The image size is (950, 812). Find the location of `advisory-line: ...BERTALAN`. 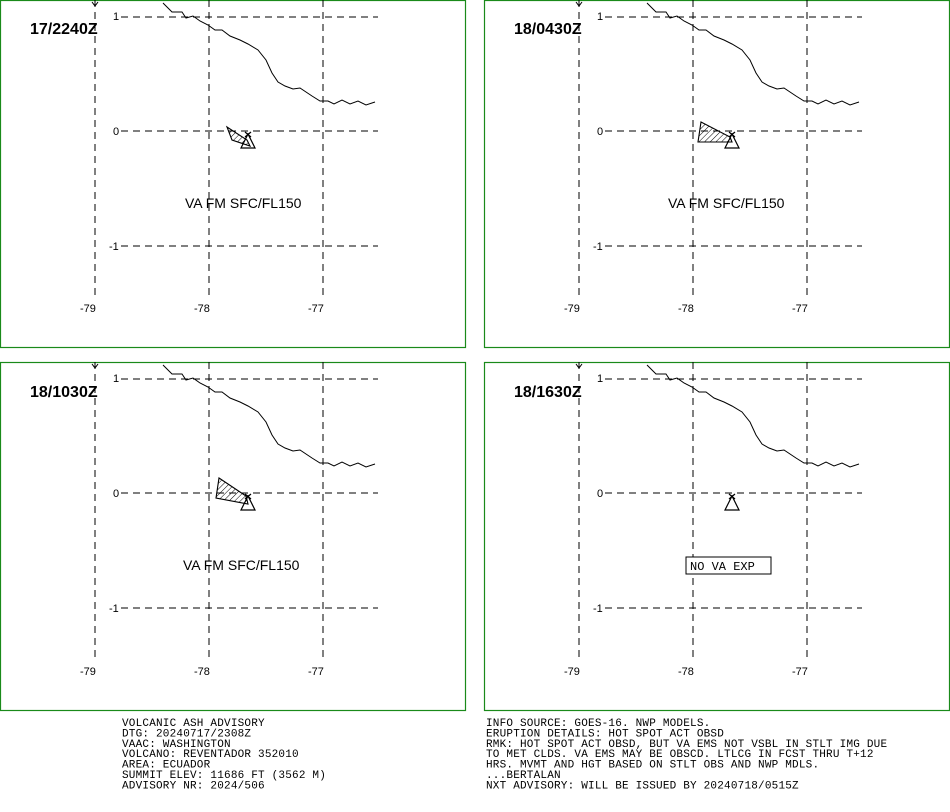

advisory-line: ...BERTALAN is located at coordinates (523, 776).